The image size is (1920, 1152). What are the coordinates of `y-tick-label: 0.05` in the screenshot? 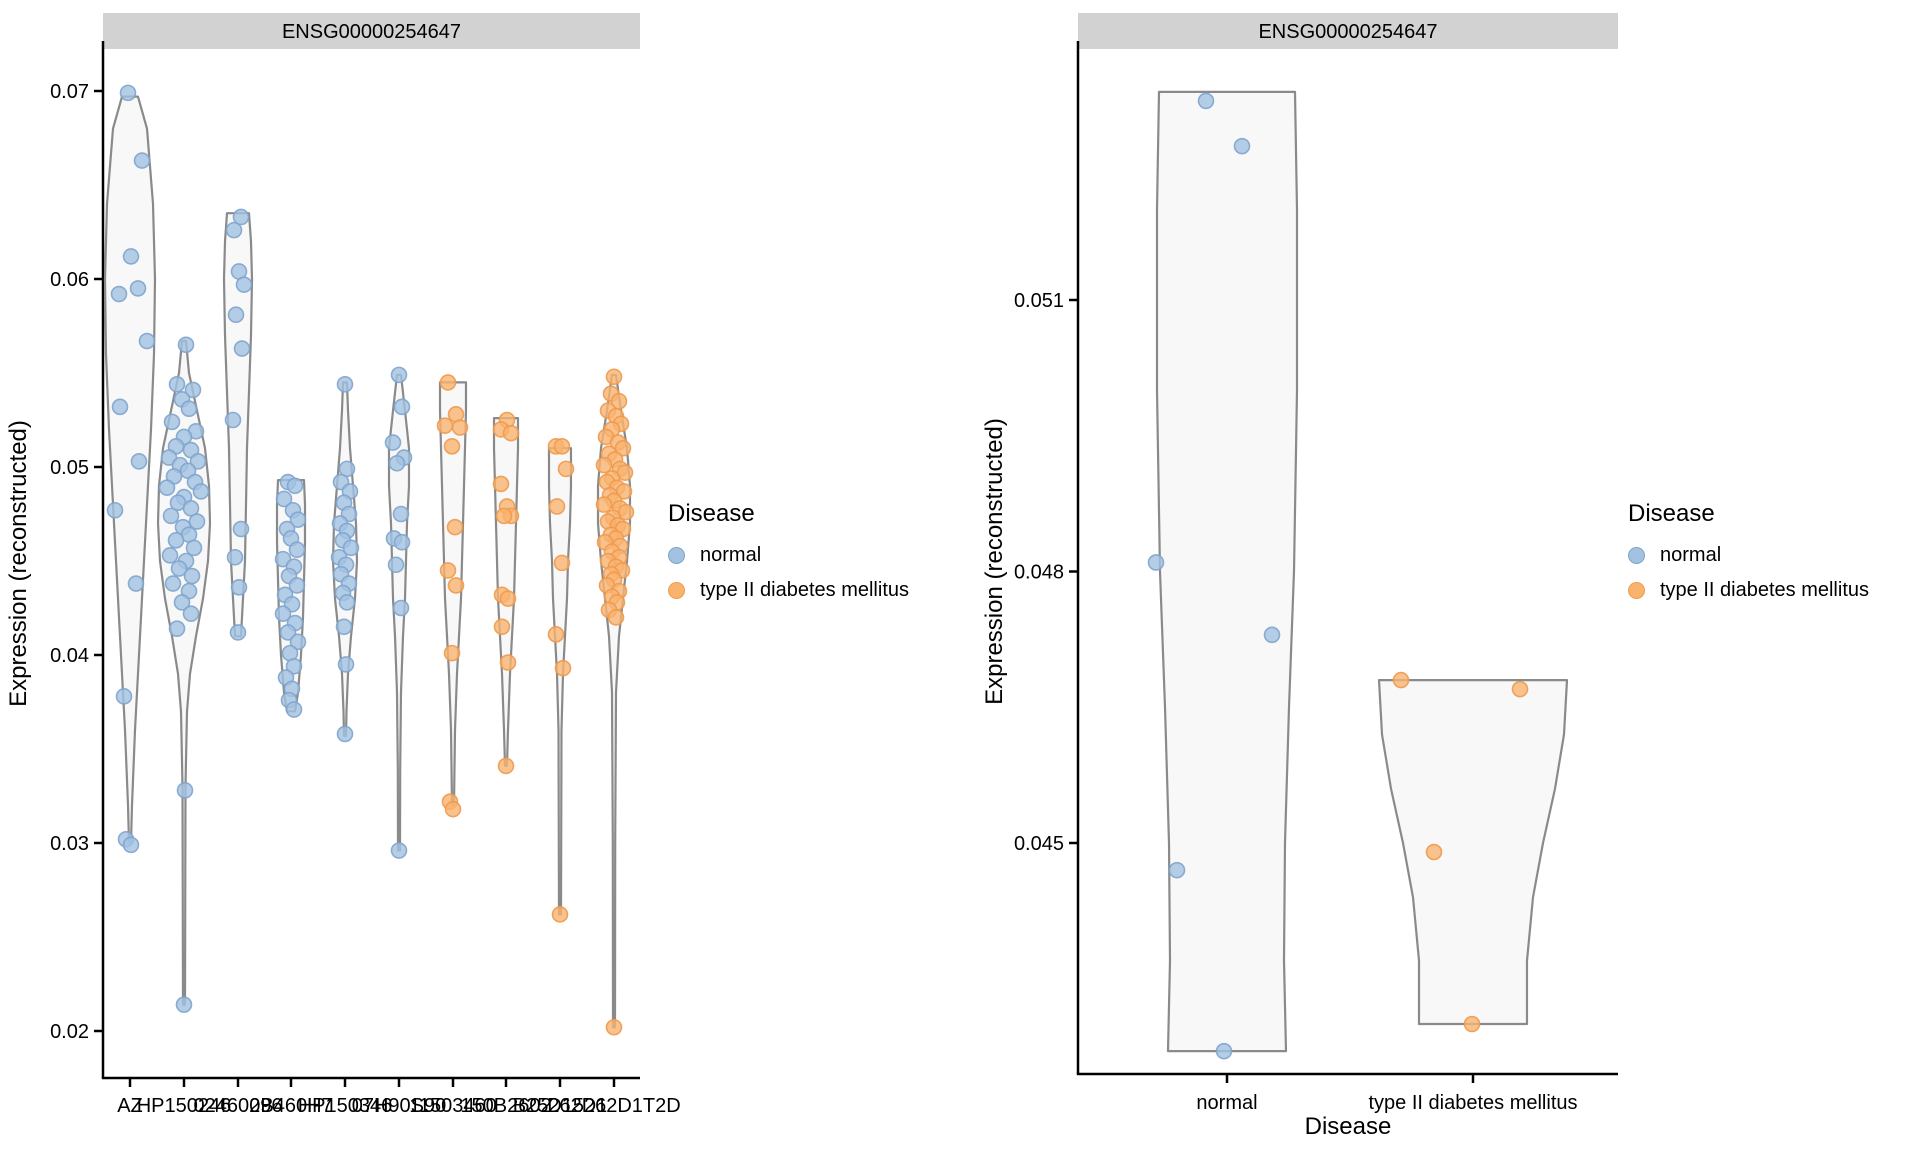 It's located at (69, 468).